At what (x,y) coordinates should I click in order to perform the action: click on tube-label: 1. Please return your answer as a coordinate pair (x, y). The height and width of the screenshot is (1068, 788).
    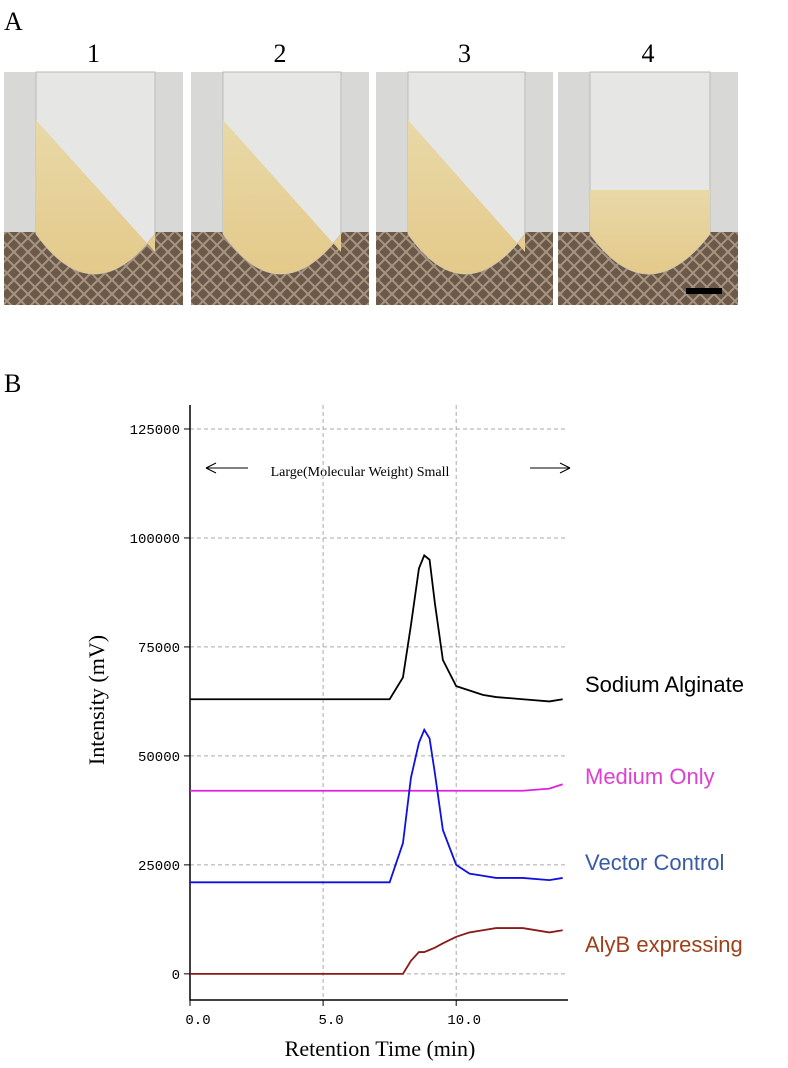
    Looking at the image, I should click on (93, 53).